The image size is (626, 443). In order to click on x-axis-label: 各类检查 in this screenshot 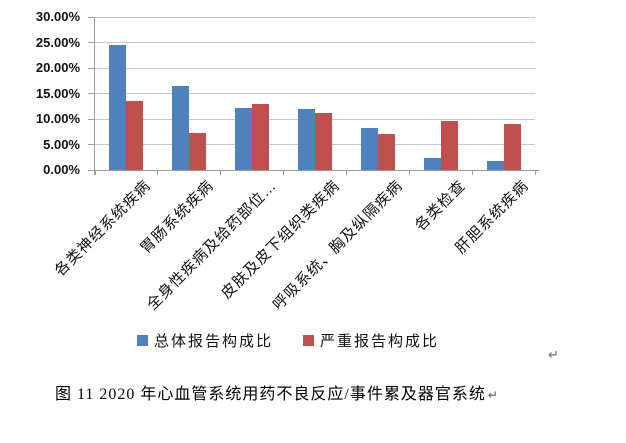, I will do `click(440, 206)`.